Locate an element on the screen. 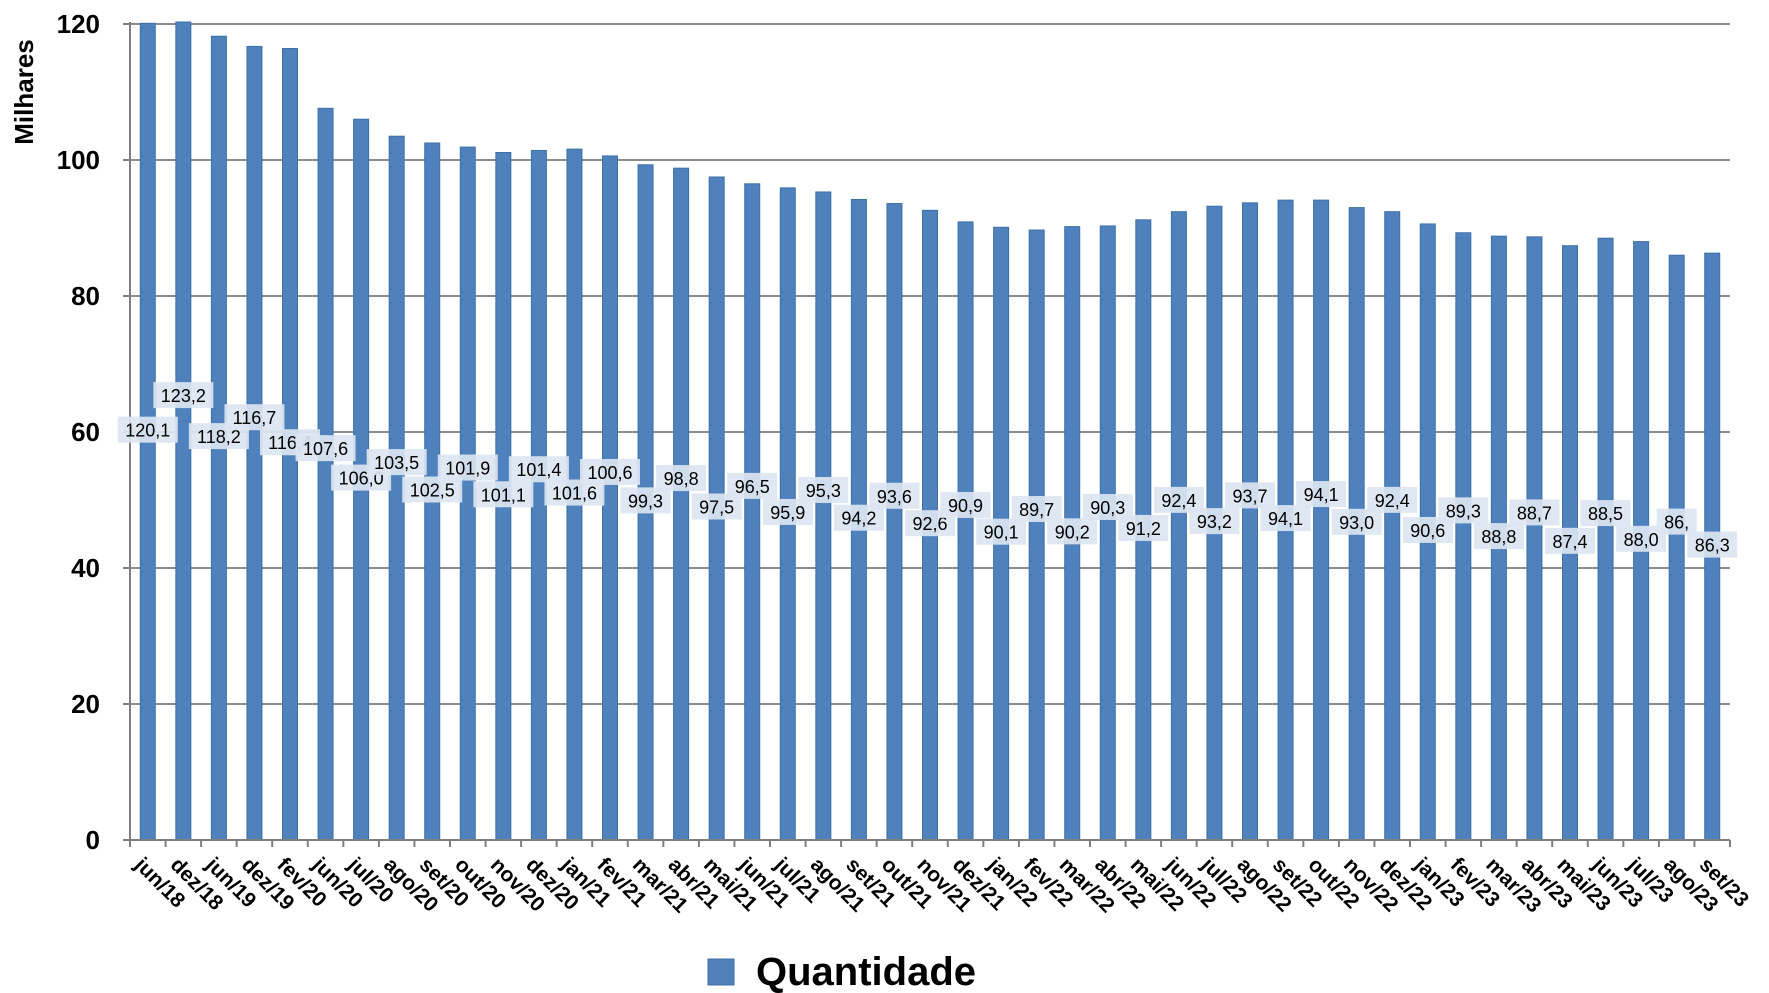 This screenshot has height=993, width=1769. data-label: 88,5 is located at coordinates (1605, 513).